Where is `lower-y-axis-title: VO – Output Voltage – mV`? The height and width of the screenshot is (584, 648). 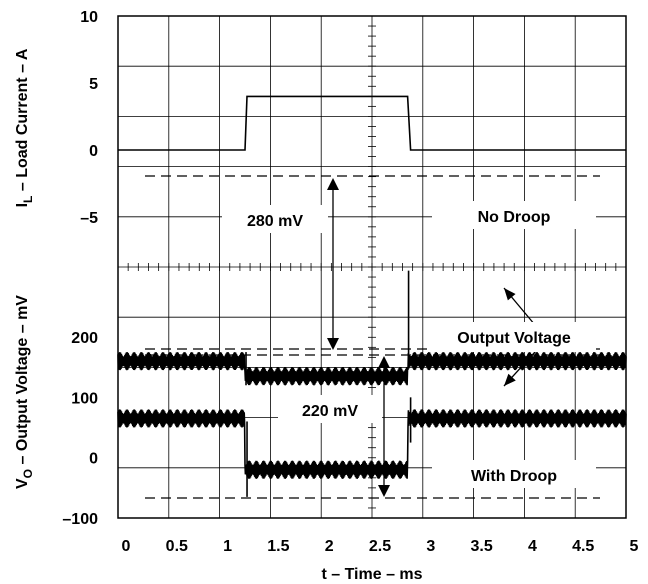 lower-y-axis-title: VO – Output Voltage – mV is located at coordinates (24, 392).